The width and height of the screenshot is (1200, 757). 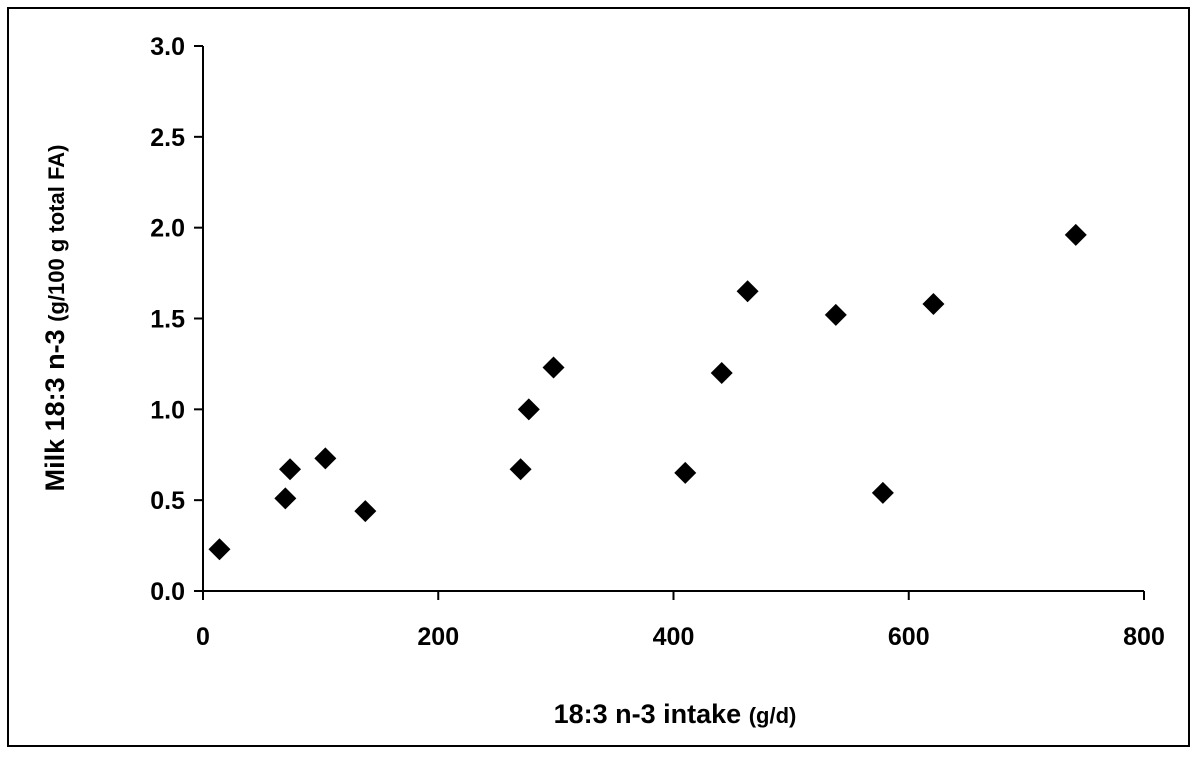 What do you see at coordinates (167, 229) in the screenshot?
I see `y-tick-label: 2.0` at bounding box center [167, 229].